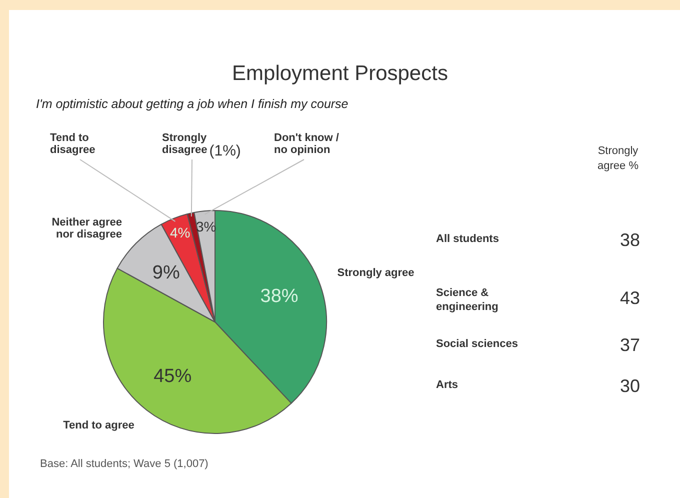  What do you see at coordinates (375, 273) in the screenshot?
I see `slice-label: Strongly agree` at bounding box center [375, 273].